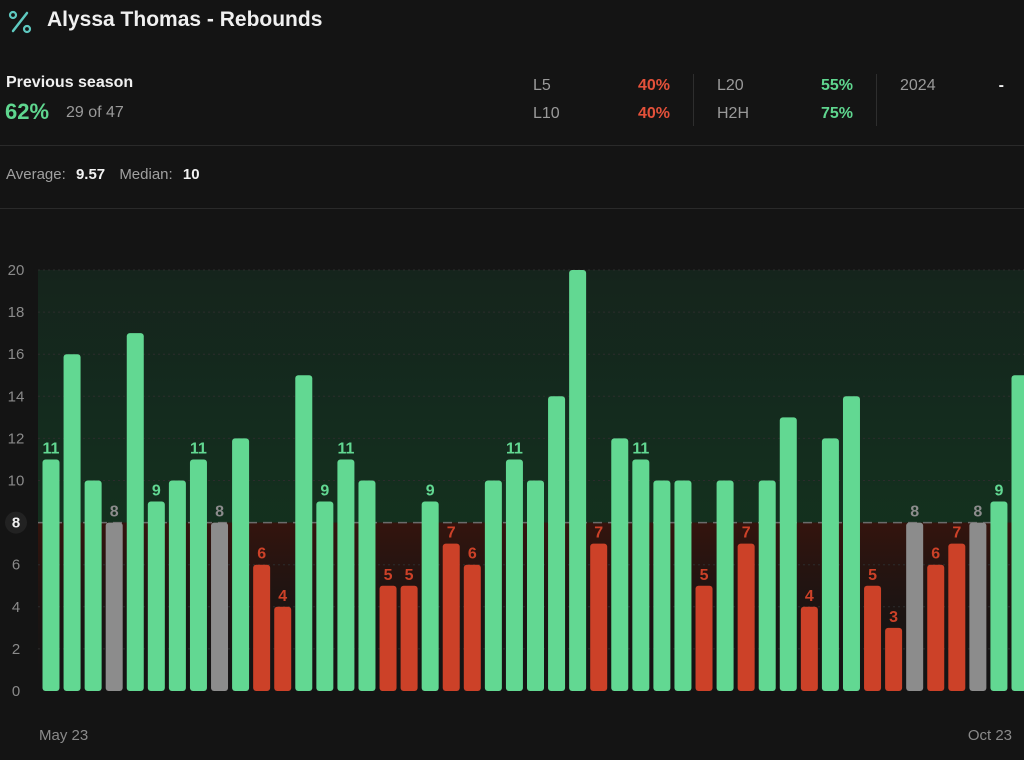  I want to click on y-tick-label: 10, so click(16, 481).